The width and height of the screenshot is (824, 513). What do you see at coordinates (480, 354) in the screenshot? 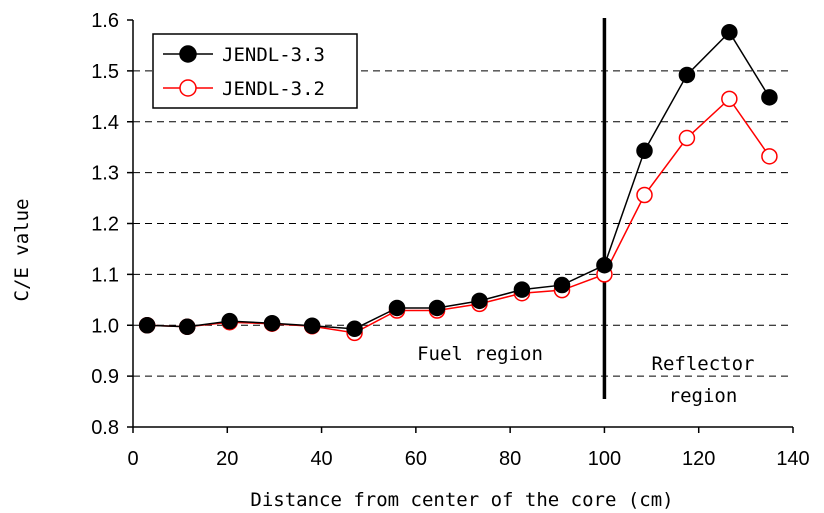
I see `fuel-region-label: Fuel region` at bounding box center [480, 354].